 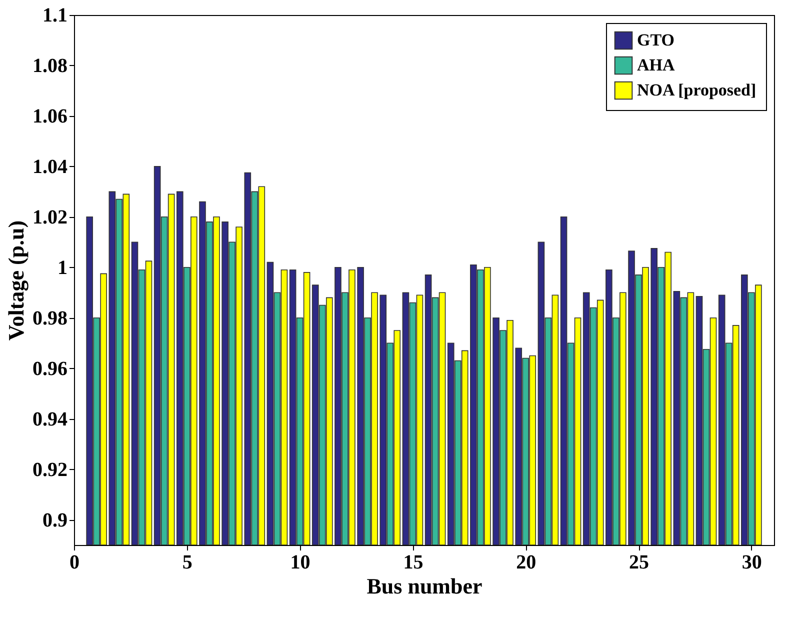 I want to click on y-tick-label: 0.94, so click(x=50, y=419).